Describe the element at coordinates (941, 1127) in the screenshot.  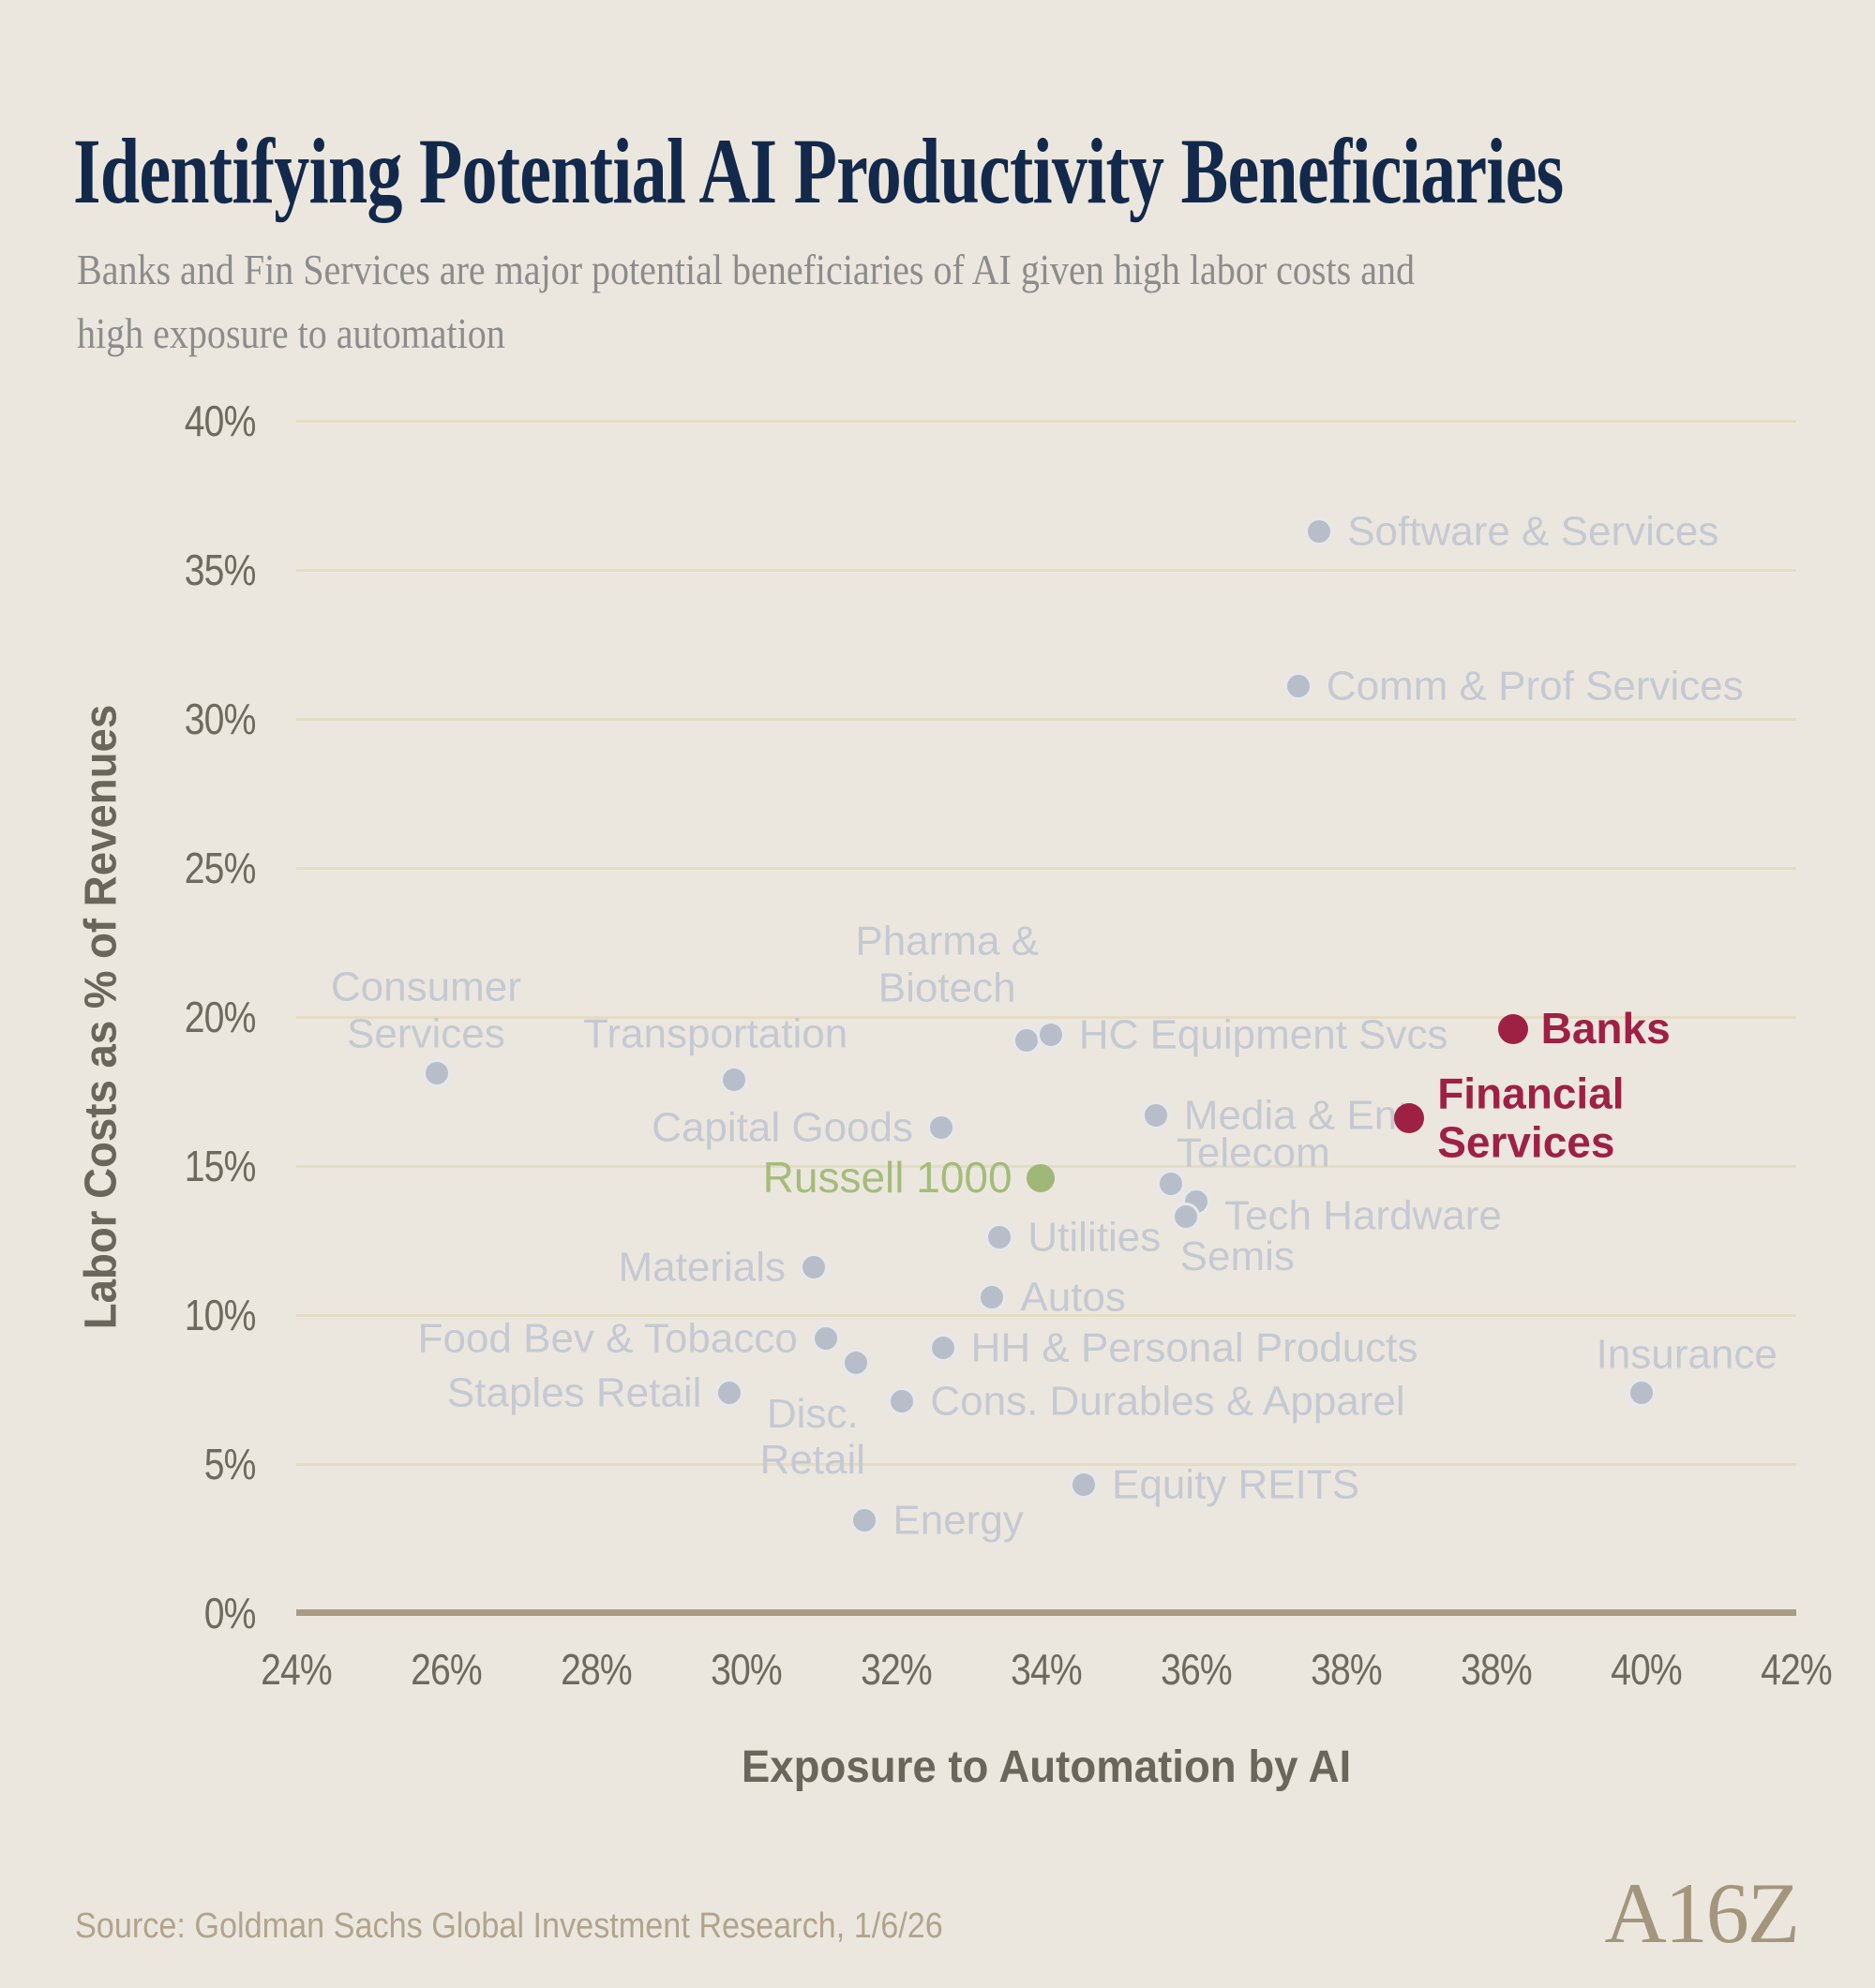
I see `data-point-capital-goods` at that location.